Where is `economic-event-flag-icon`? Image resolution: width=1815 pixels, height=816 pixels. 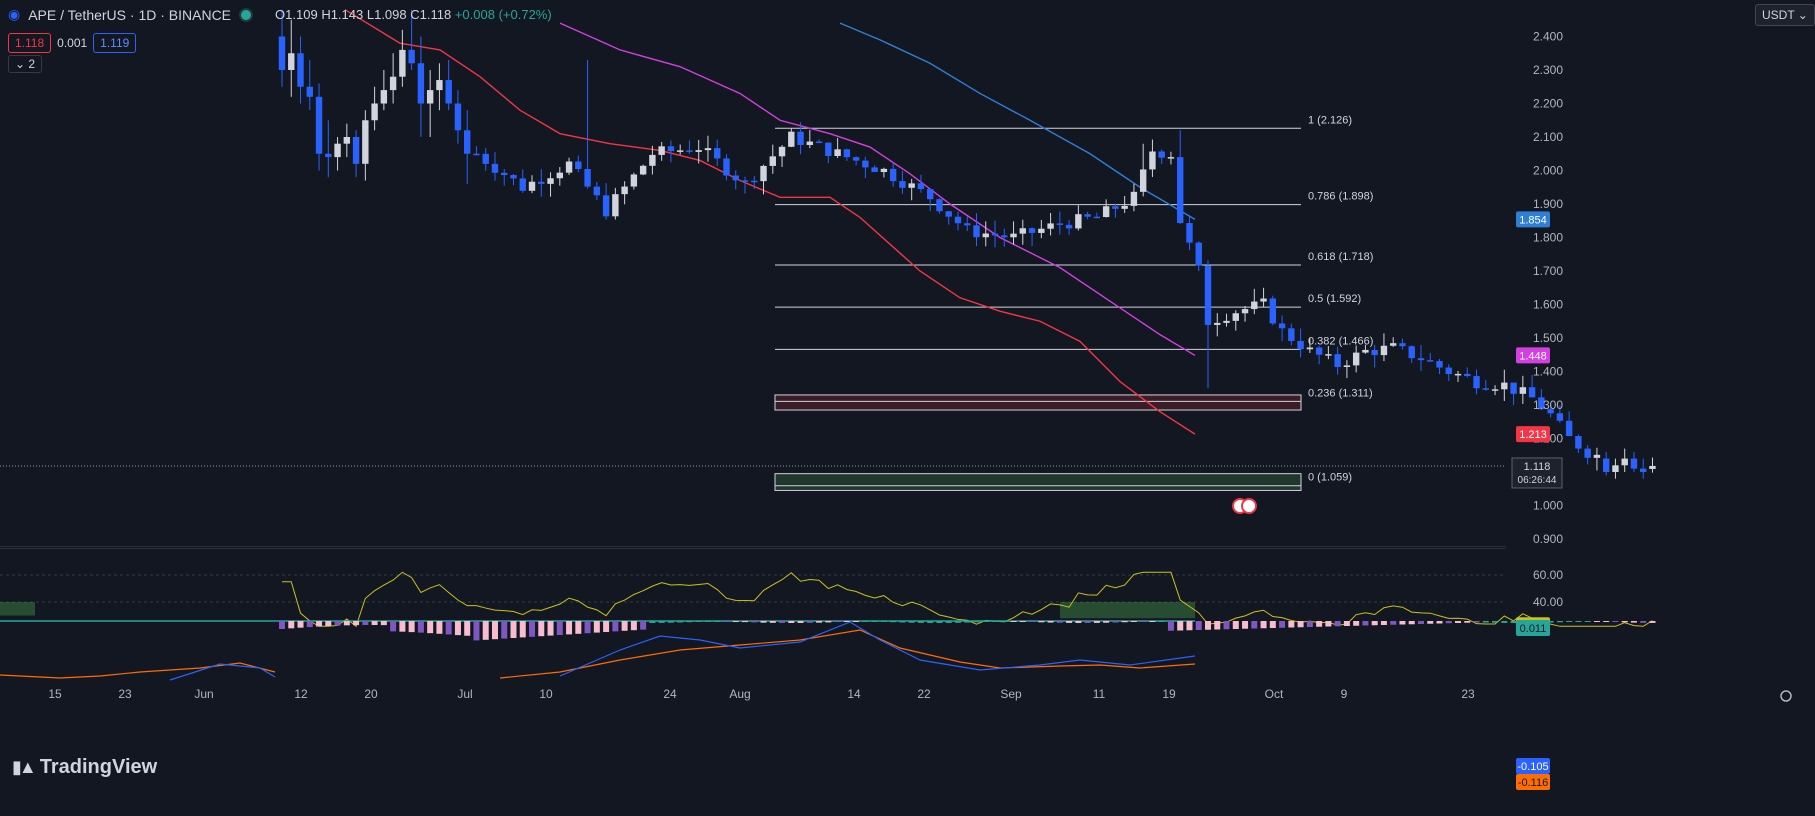 economic-event-flag-icon is located at coordinates (1249, 506).